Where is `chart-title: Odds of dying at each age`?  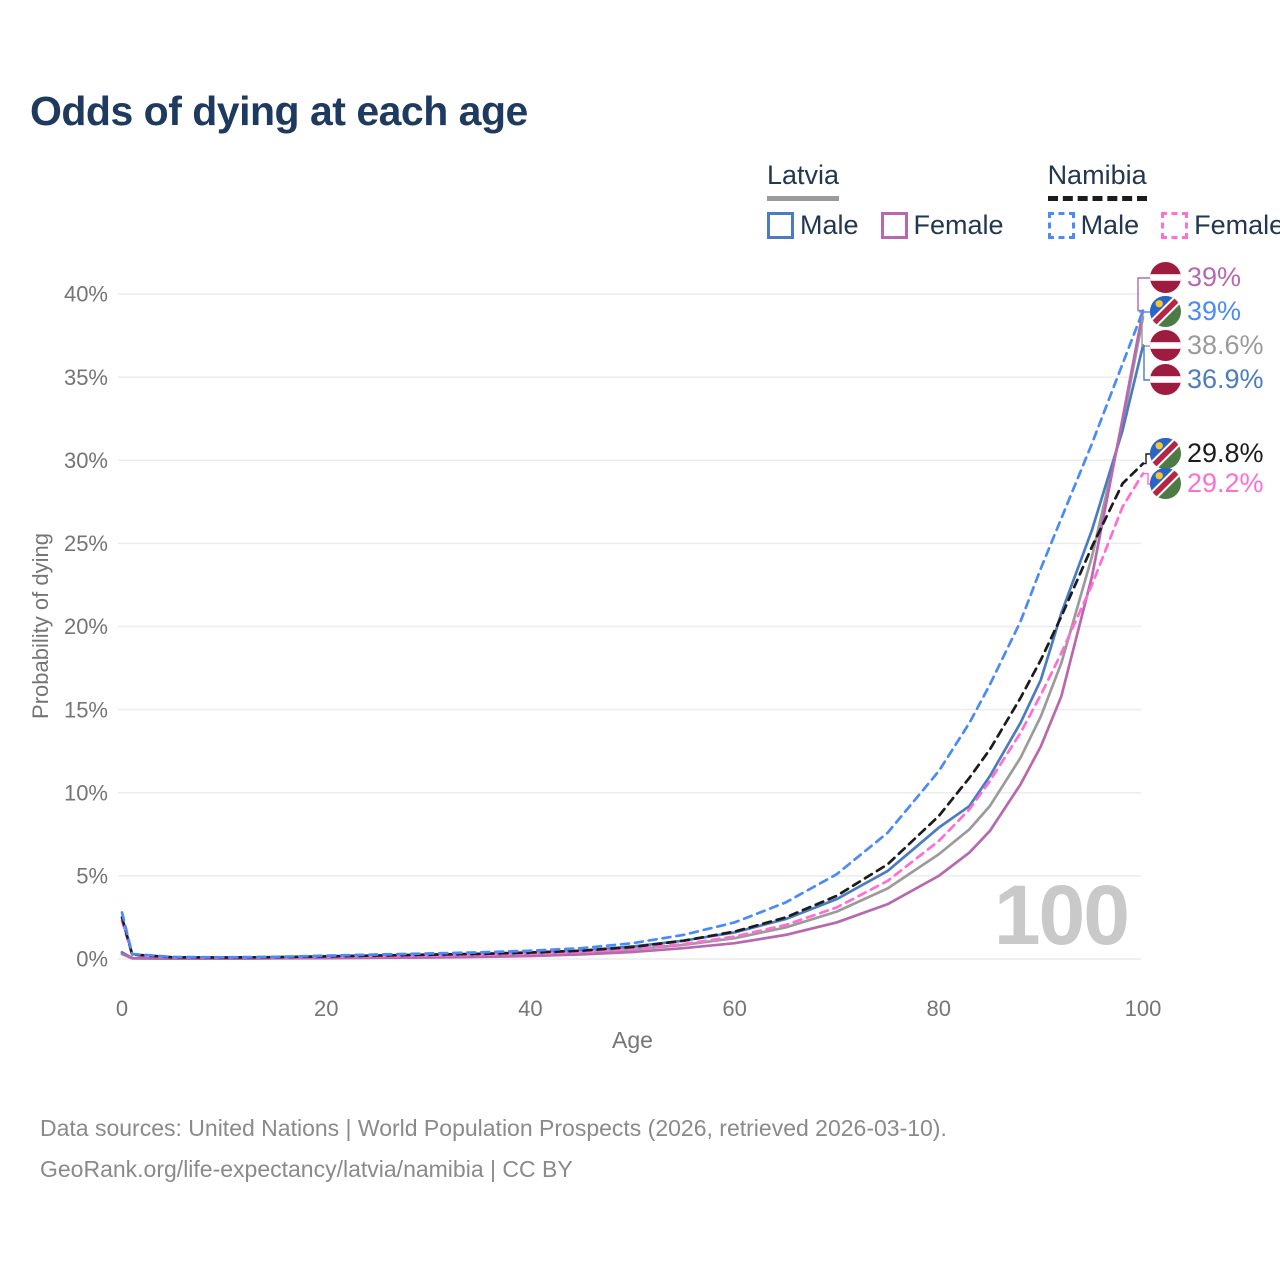 chart-title: Odds of dying at each age is located at coordinates (279, 111).